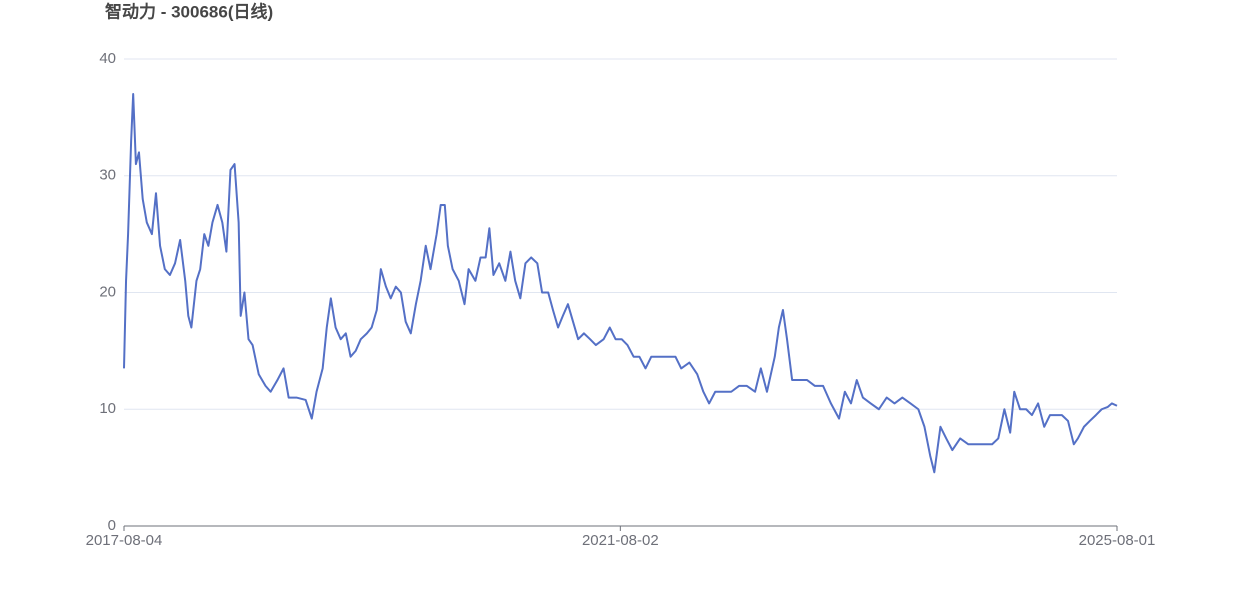  I want to click on x-tick-label: 2025-08-01, so click(1117, 540).